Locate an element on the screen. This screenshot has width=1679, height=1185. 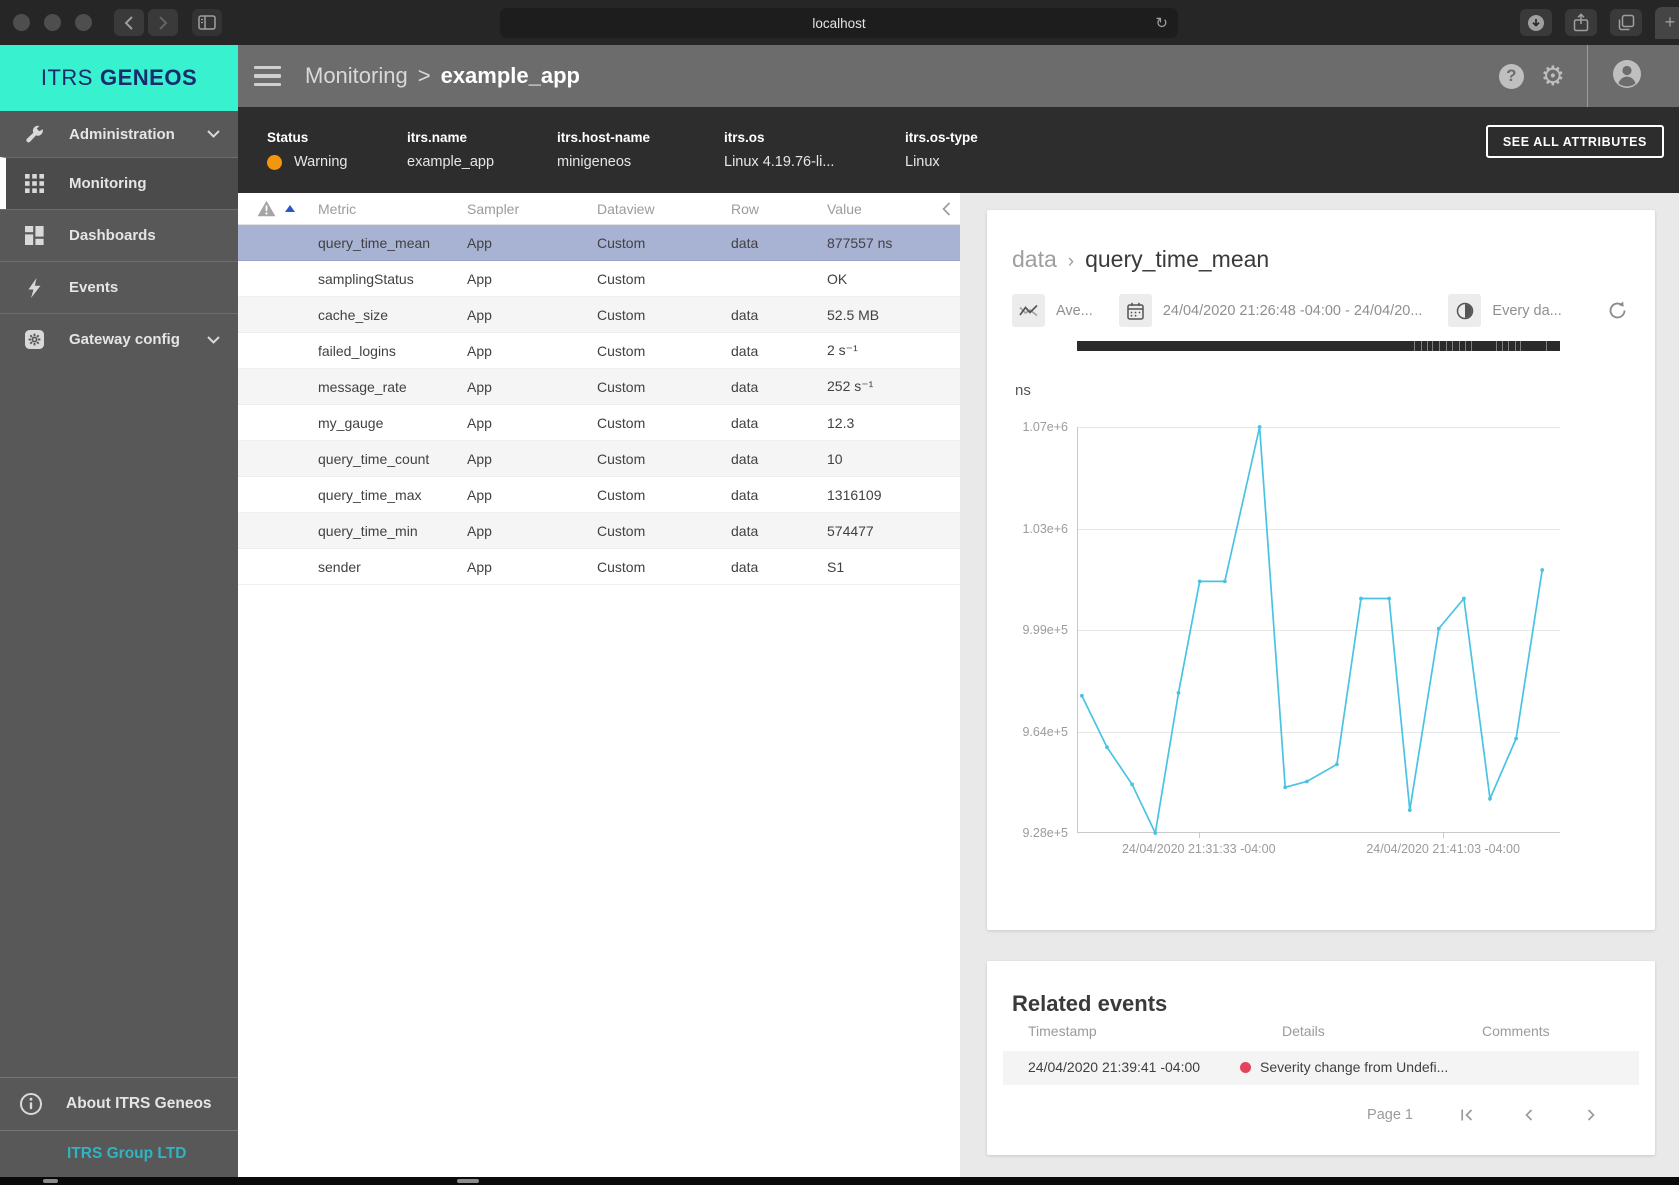
window-minimize-button is located at coordinates (52, 22).